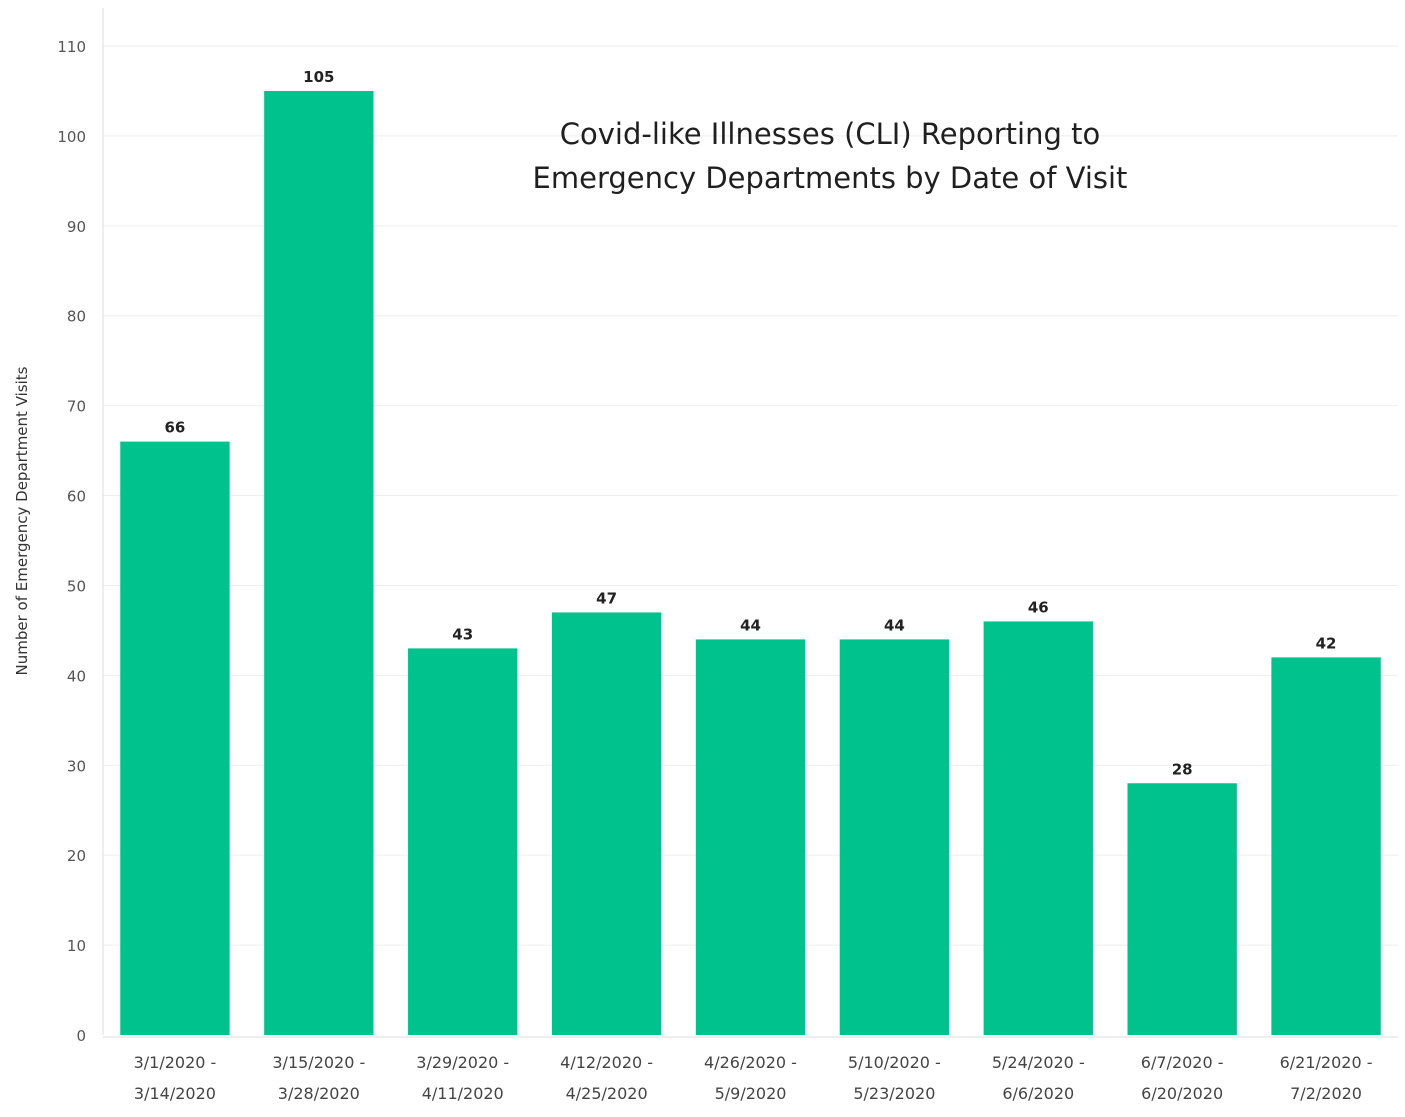  What do you see at coordinates (76, 946) in the screenshot?
I see `y-tick-label: 10` at bounding box center [76, 946].